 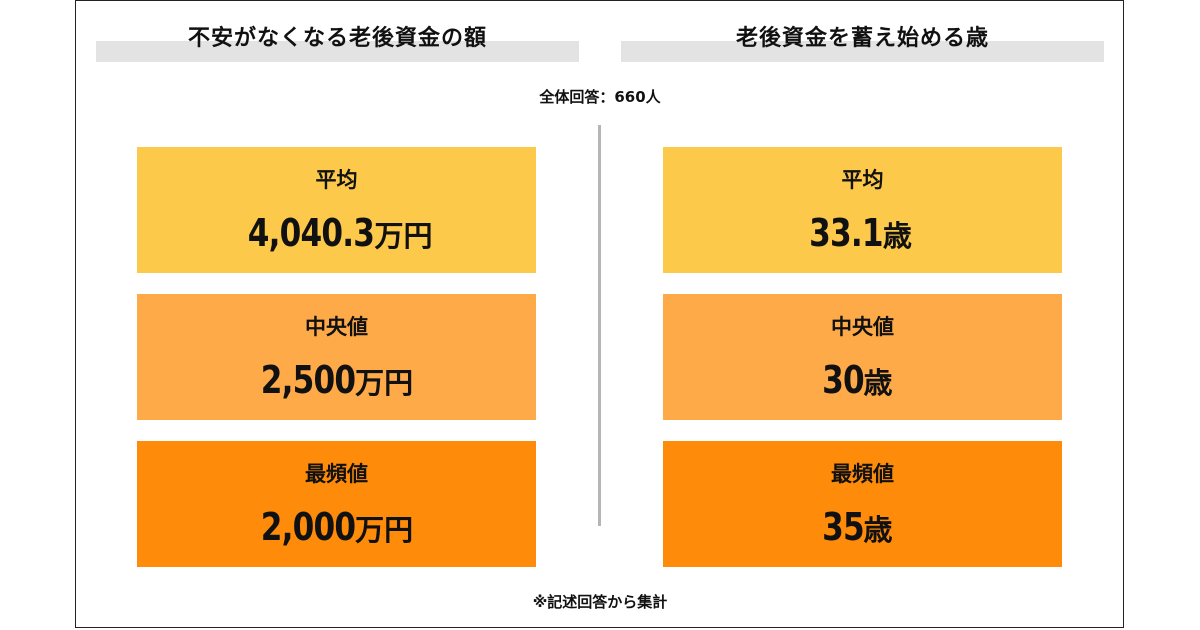 I want to click on card-value: 35歳, so click(x=862, y=531).